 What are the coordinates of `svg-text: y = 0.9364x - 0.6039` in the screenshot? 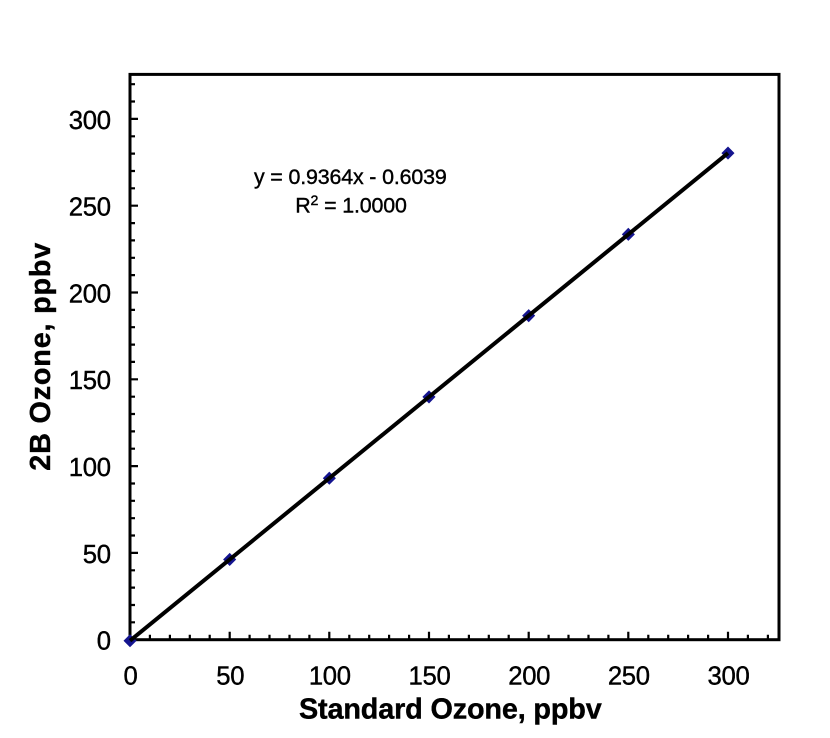 It's located at (350, 177).